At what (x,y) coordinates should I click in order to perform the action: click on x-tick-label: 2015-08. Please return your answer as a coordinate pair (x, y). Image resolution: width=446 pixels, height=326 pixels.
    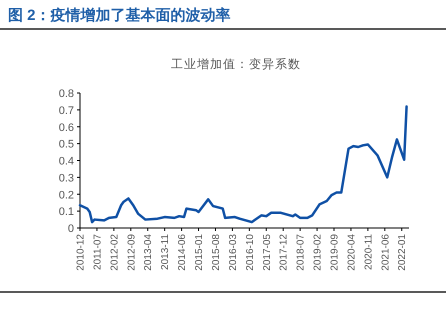
    Looking at the image, I should click on (216, 252).